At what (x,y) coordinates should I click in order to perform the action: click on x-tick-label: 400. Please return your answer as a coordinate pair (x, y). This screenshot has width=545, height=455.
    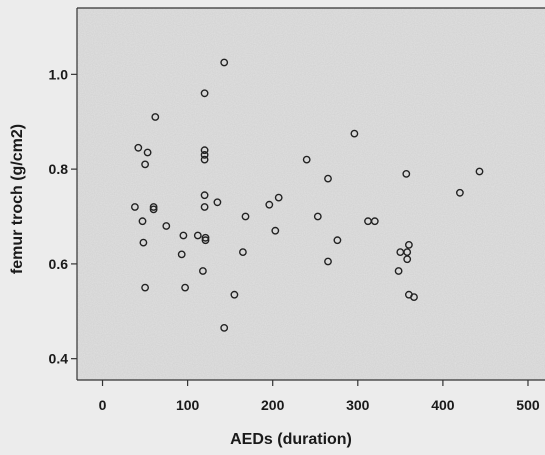
    Looking at the image, I should click on (443, 405).